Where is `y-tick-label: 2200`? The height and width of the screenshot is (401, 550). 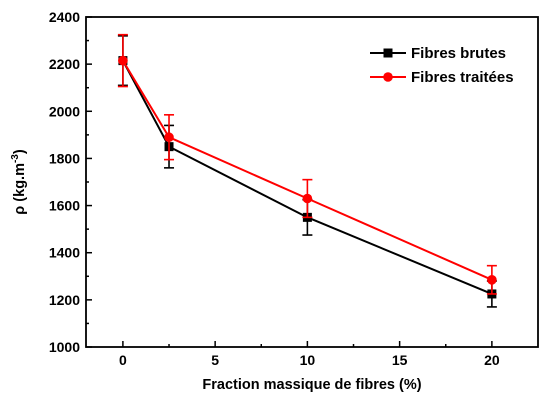
y-tick-label: 2200 is located at coordinates (64, 64).